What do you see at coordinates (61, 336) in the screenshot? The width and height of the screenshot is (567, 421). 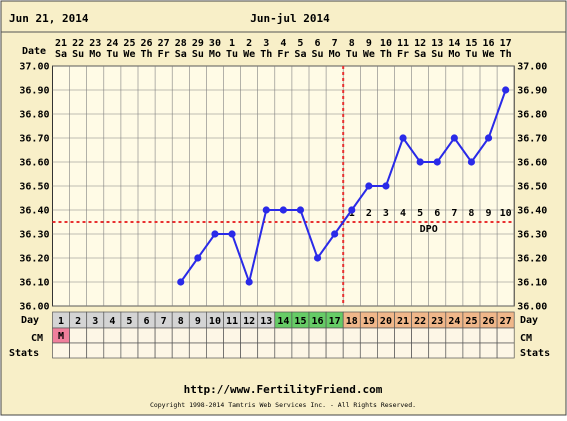 I see `cm-marker-label: M` at bounding box center [61, 336].